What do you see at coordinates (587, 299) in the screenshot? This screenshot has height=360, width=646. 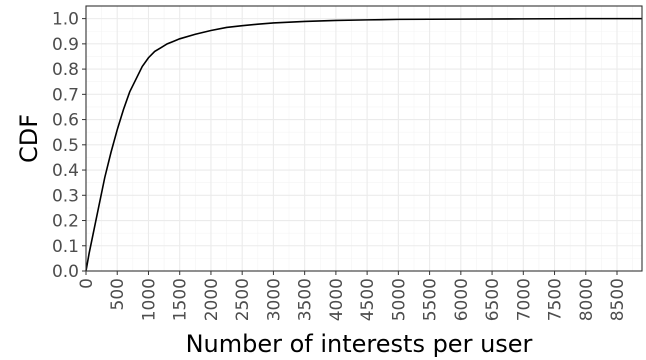 I see `x-tick-label: 8000` at bounding box center [587, 299].